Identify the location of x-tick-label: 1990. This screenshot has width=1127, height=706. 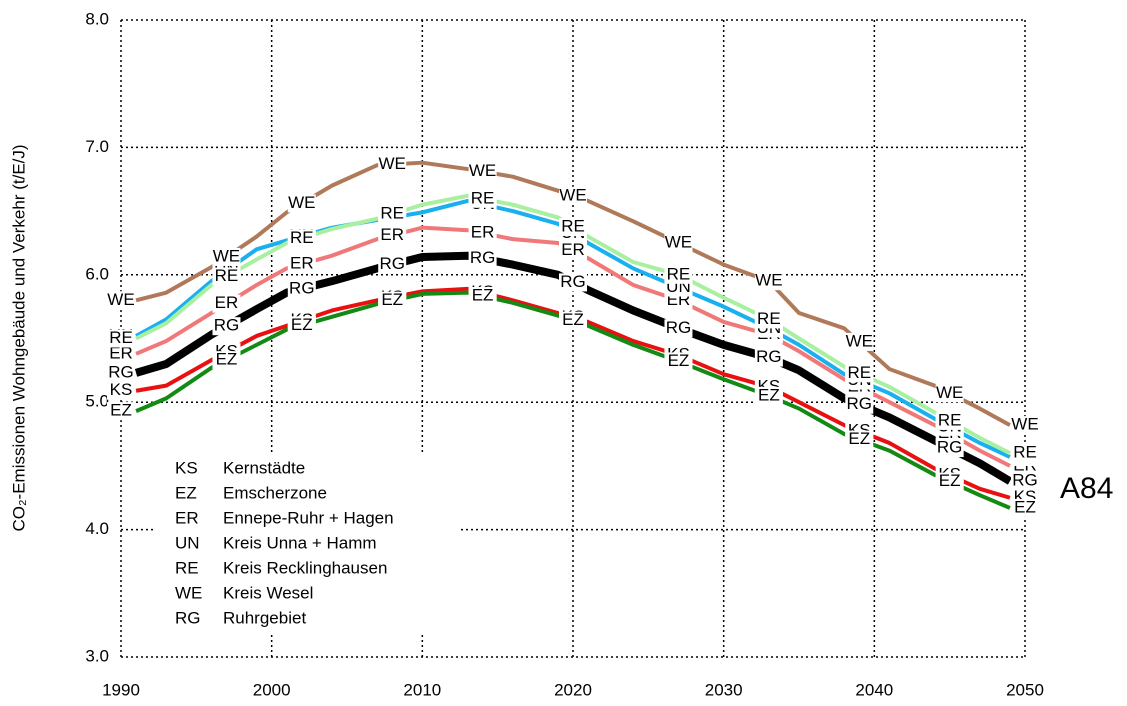
(121, 689).